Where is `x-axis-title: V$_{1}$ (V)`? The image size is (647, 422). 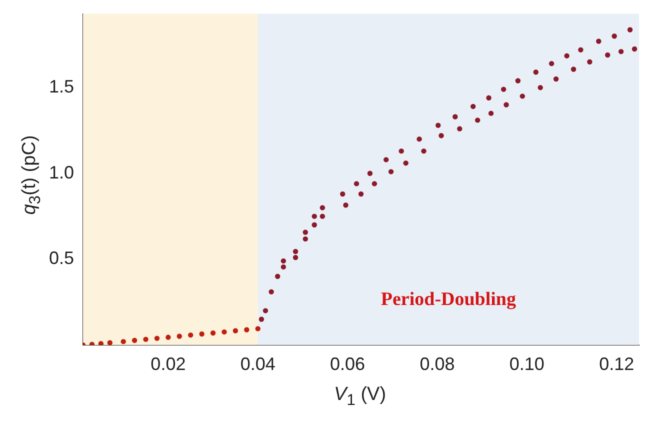 x-axis-title: V$_{1}$ (V) is located at coordinates (360, 397).